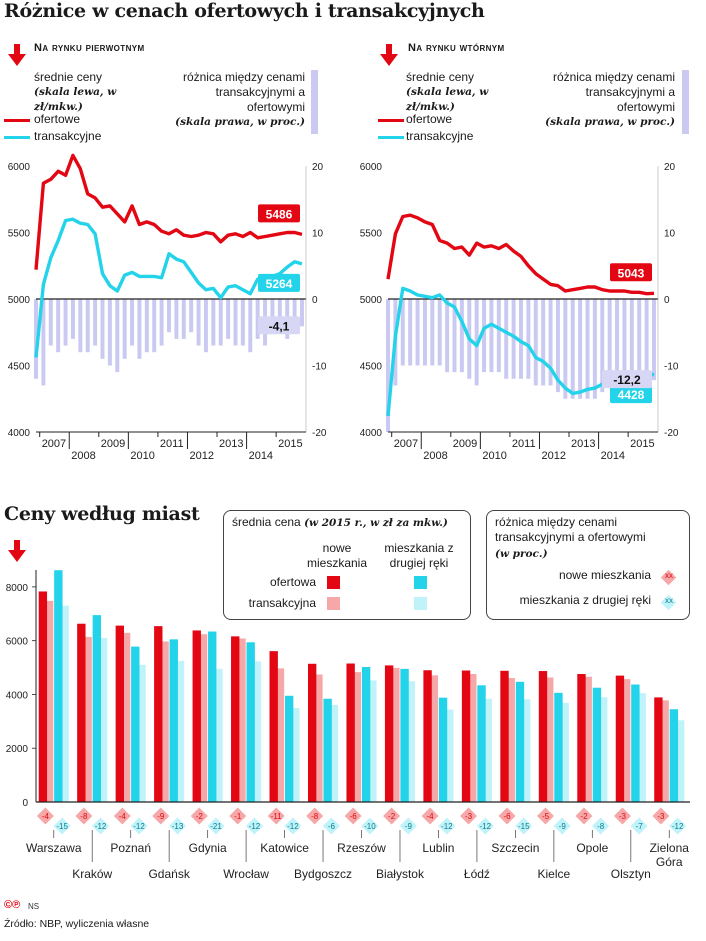  Describe the element at coordinates (371, 167) in the screenshot. I see `y-left-tick-label: 6000` at that location.